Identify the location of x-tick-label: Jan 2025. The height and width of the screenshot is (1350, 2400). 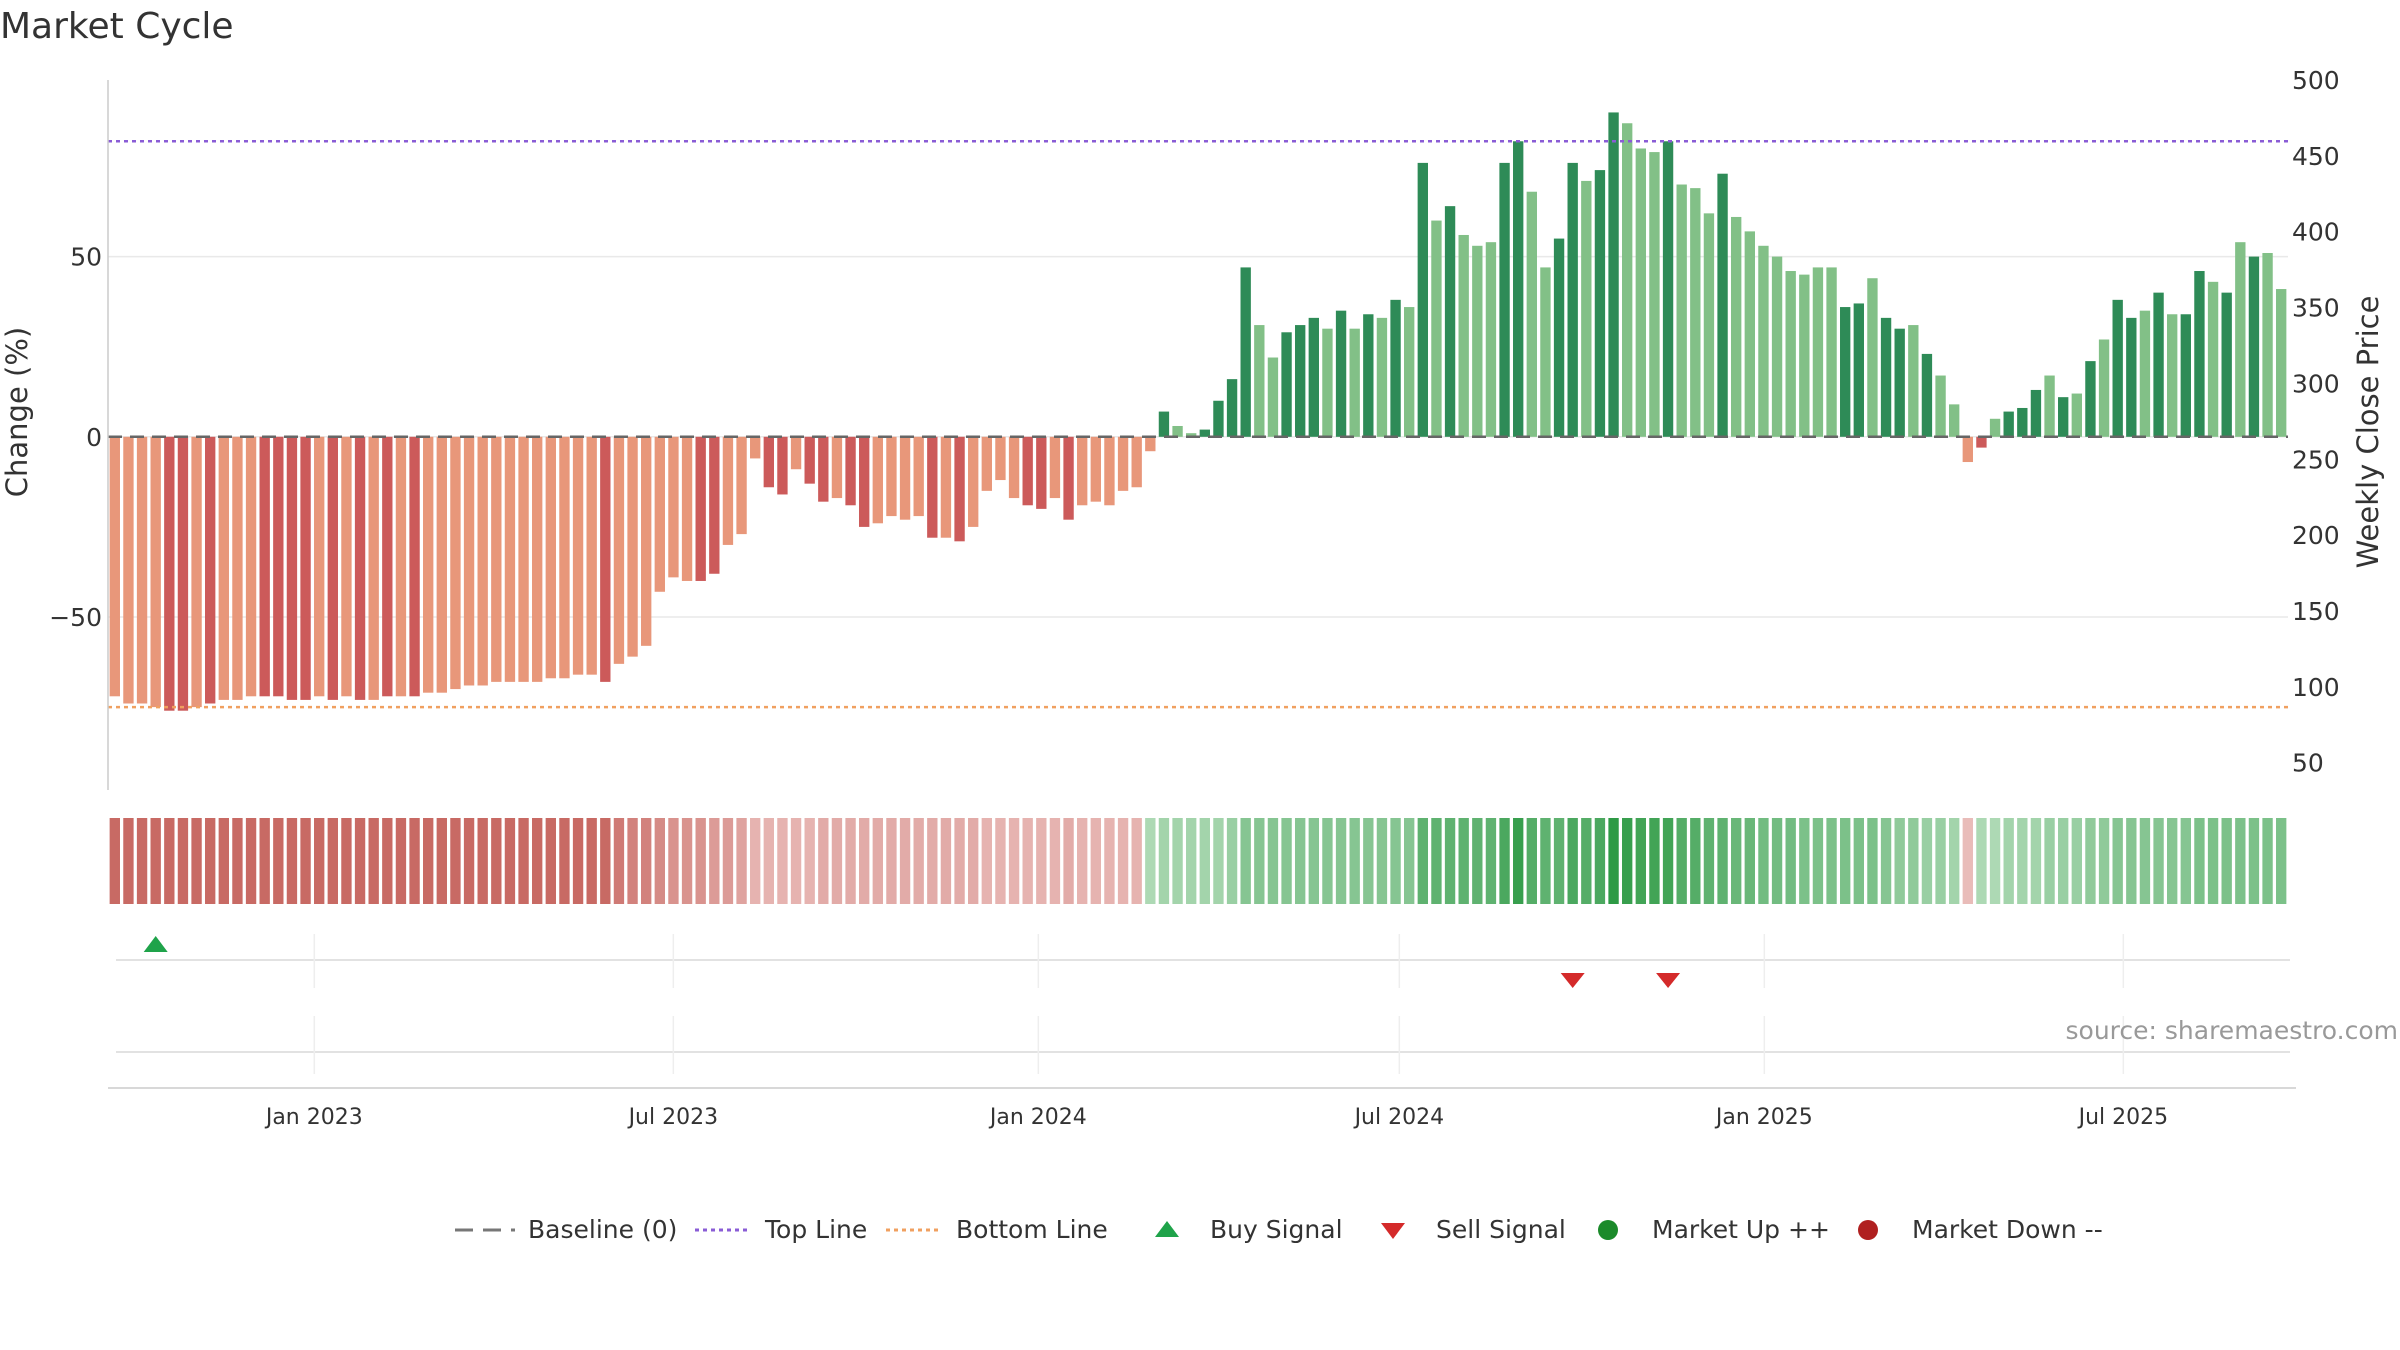
(1763, 1117).